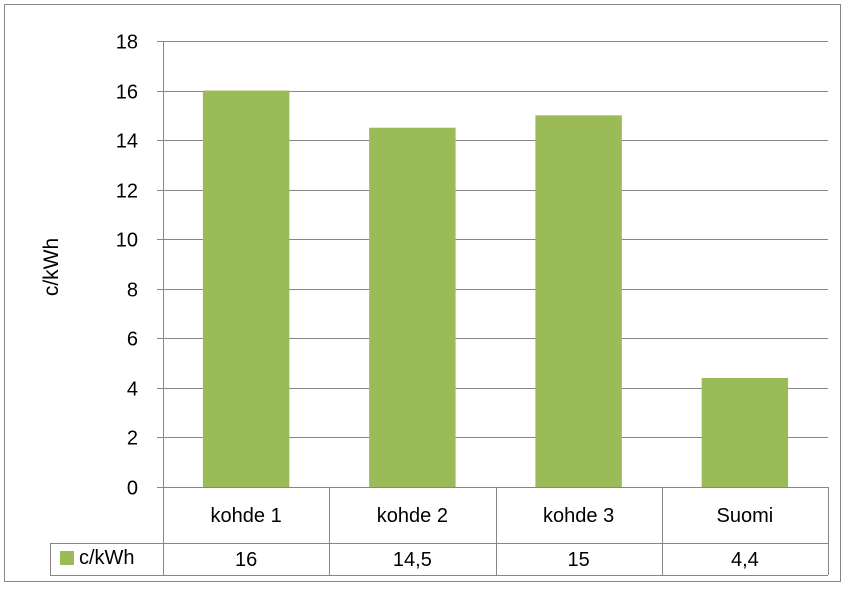 The height and width of the screenshot is (592, 846). I want to click on x-category-label: kohde 1, so click(246, 516).